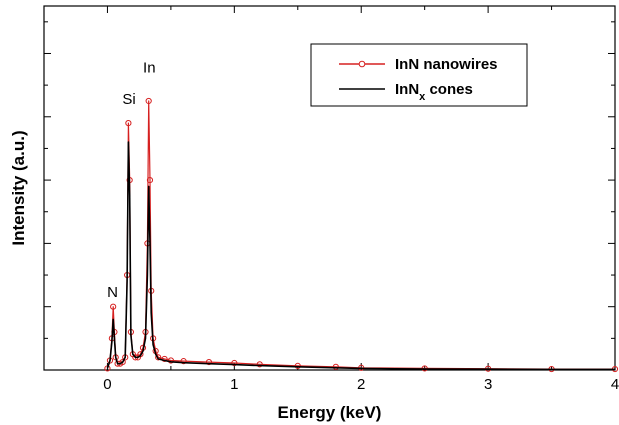 This screenshot has height=425, width=619. I want to click on legend-label-innx-cones: InNx cones, so click(434, 92).